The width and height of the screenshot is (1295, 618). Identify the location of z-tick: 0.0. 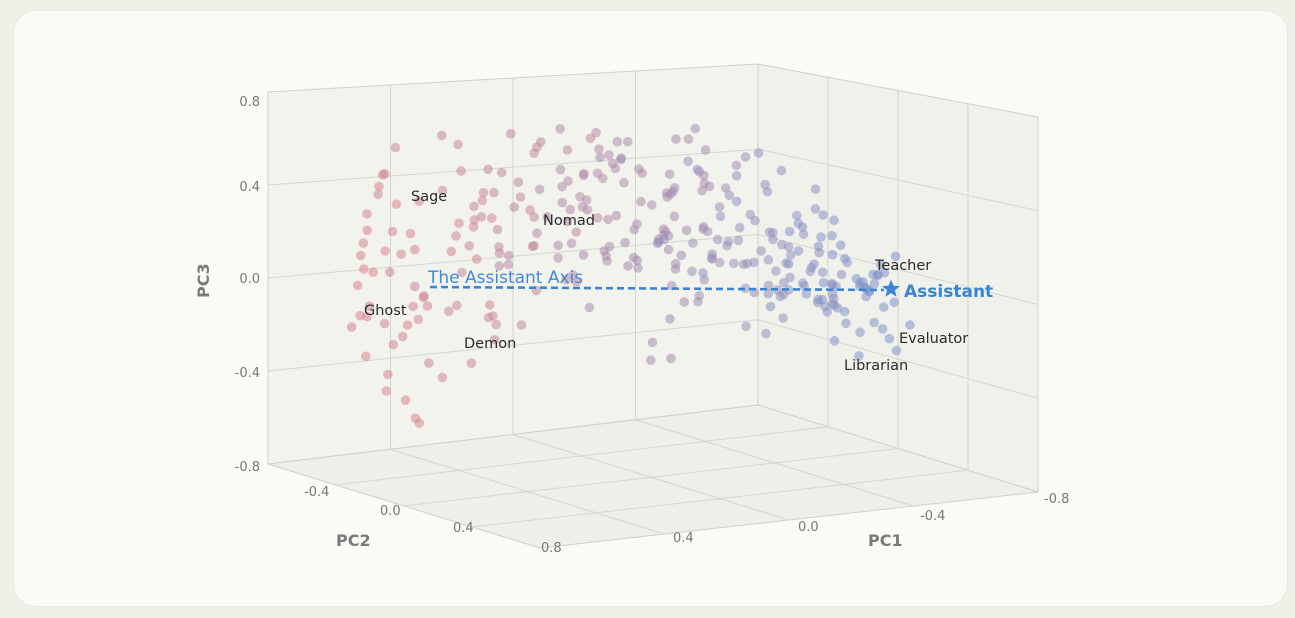
(249, 279).